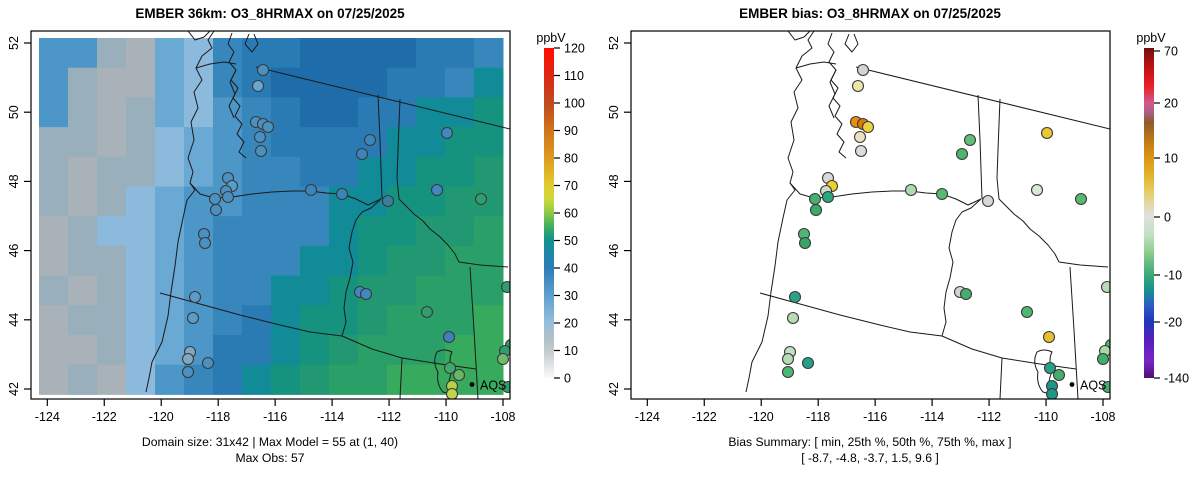 The height and width of the screenshot is (479, 1200). I want to click on colorbar-tick-label: 100, so click(574, 104).